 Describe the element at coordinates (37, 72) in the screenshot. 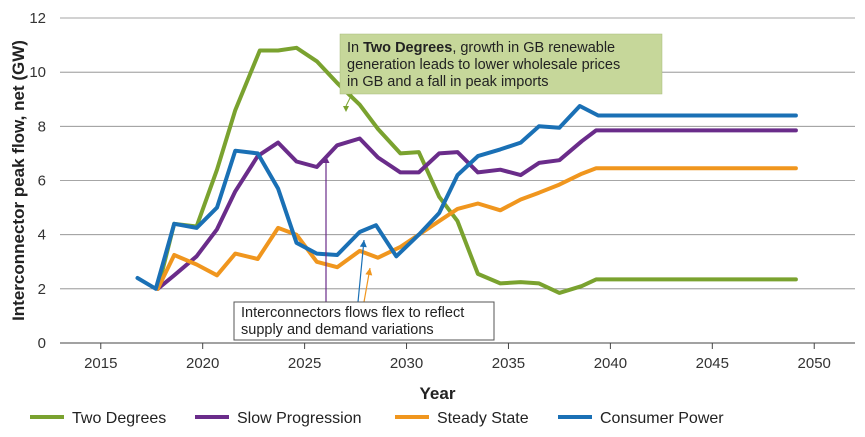

I see `y-tick-label: 10` at that location.